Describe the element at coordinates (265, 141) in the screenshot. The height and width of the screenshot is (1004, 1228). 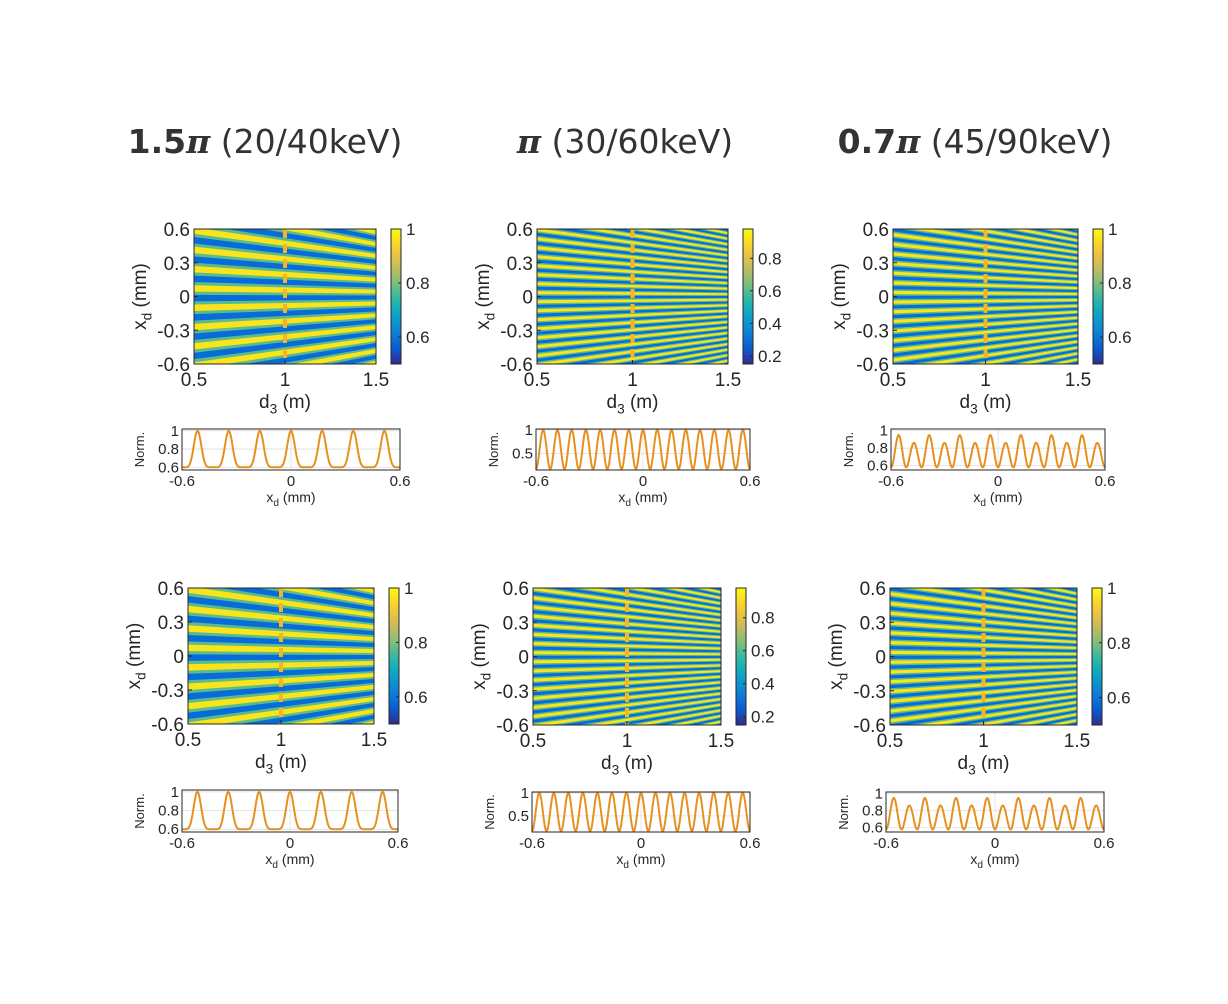
I see `column-title-1: 1.5π (20/40keV)` at that location.